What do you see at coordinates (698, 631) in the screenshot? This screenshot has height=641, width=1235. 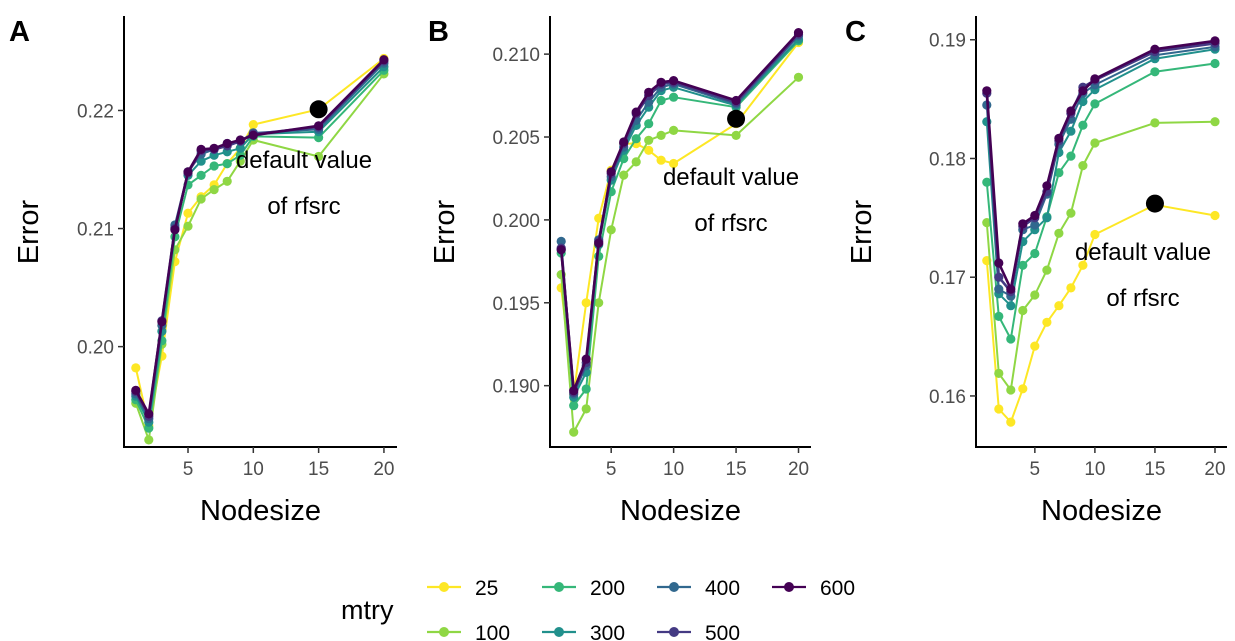 I see `legend-item-500: 500` at bounding box center [698, 631].